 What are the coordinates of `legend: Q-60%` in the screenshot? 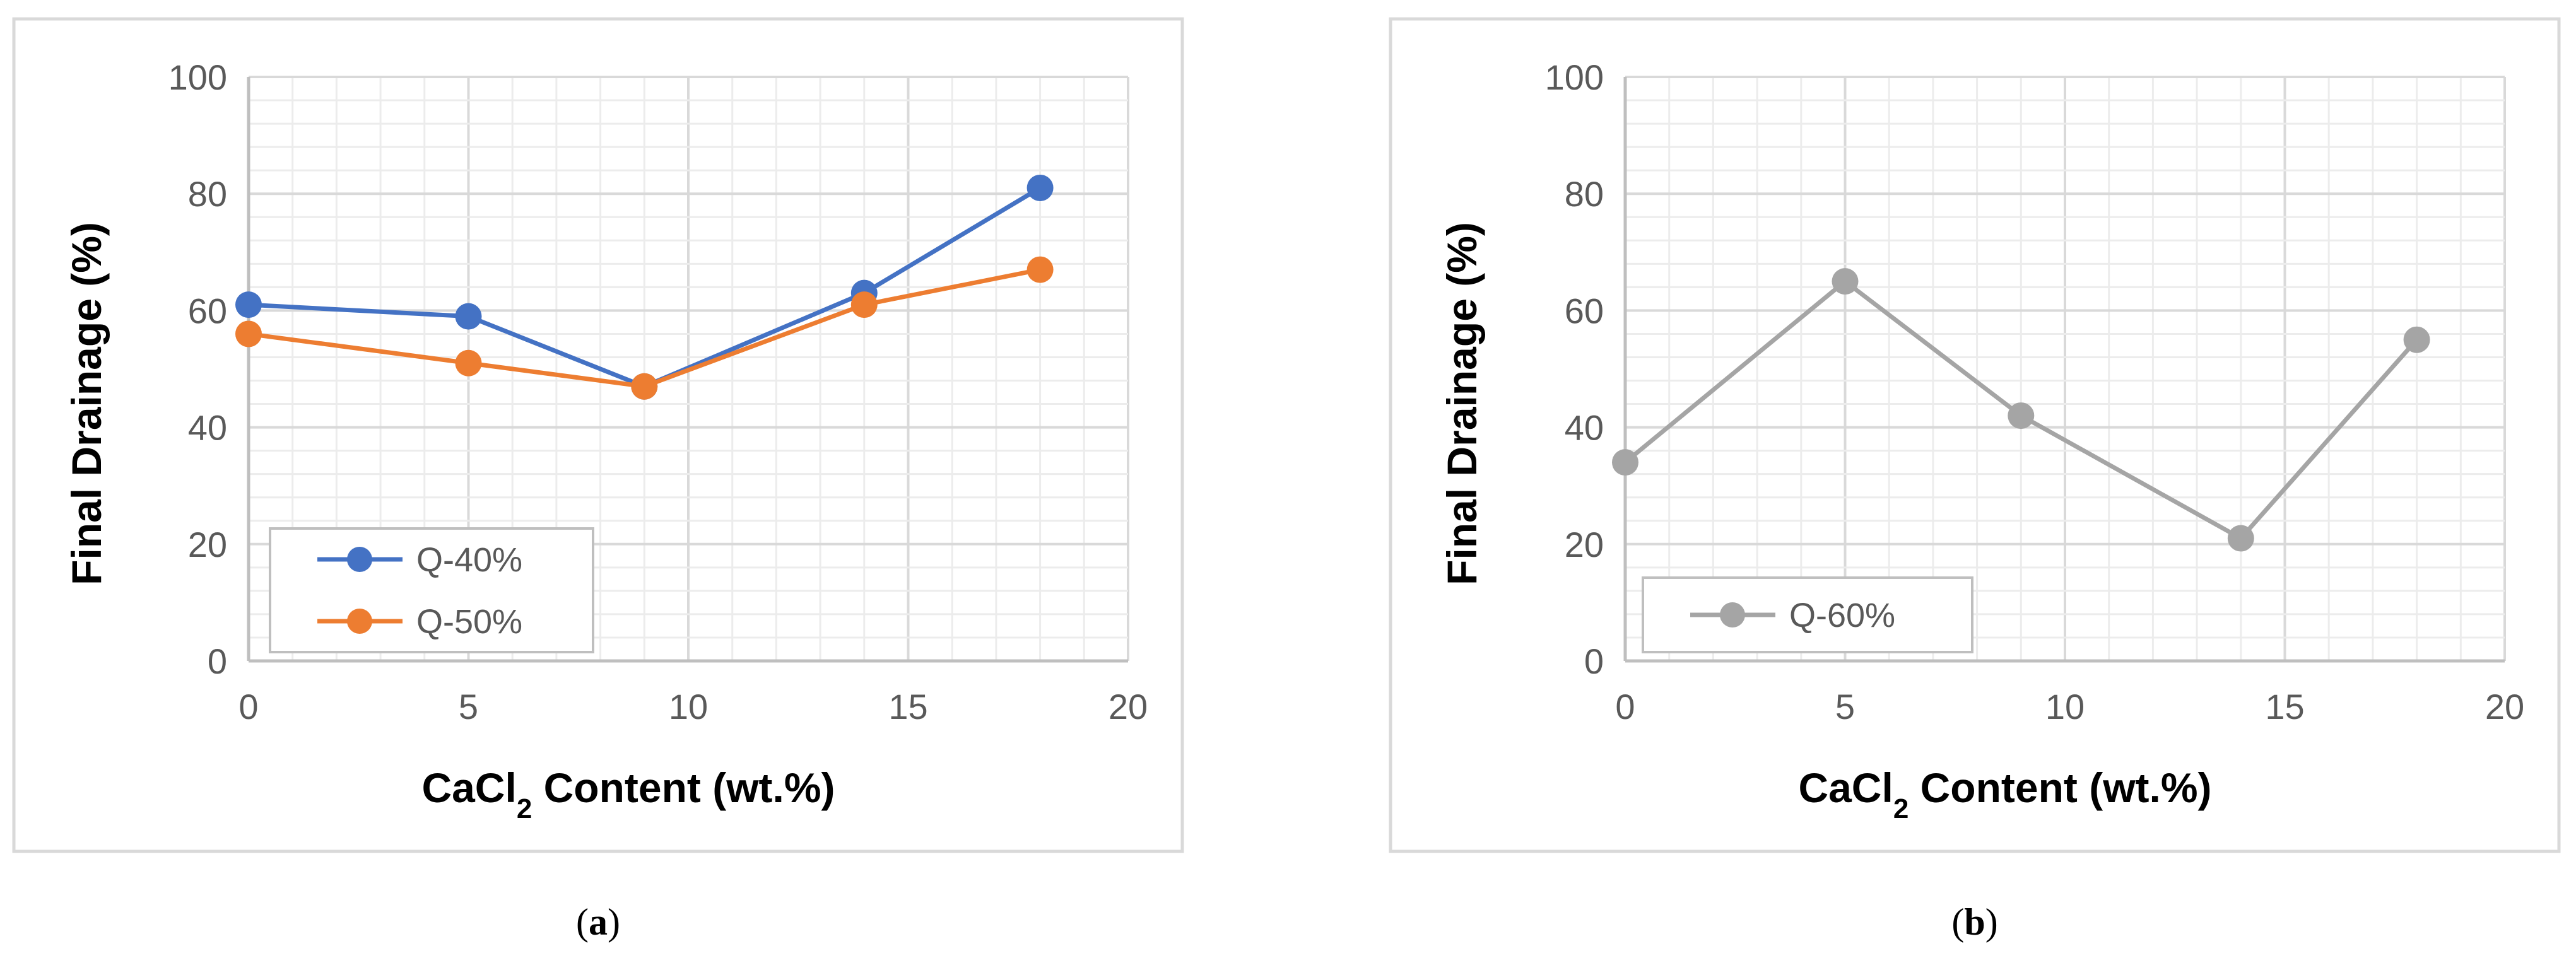 It's located at (1807, 614).